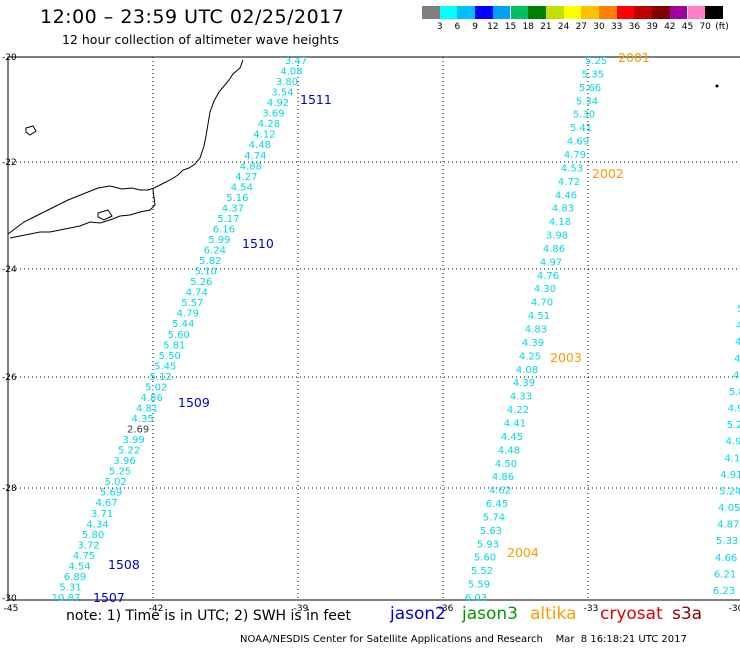 The height and width of the screenshot is (650, 740). What do you see at coordinates (260, 145) in the screenshot?
I see `swh-value: 4.48` at bounding box center [260, 145].